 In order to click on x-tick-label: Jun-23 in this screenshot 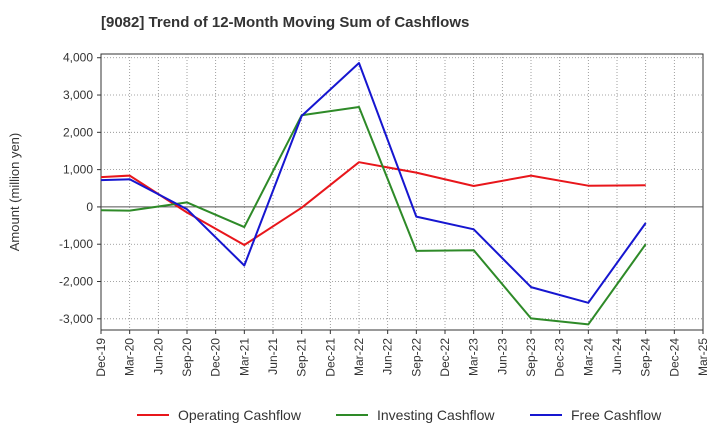, I will do `click(502, 356)`.